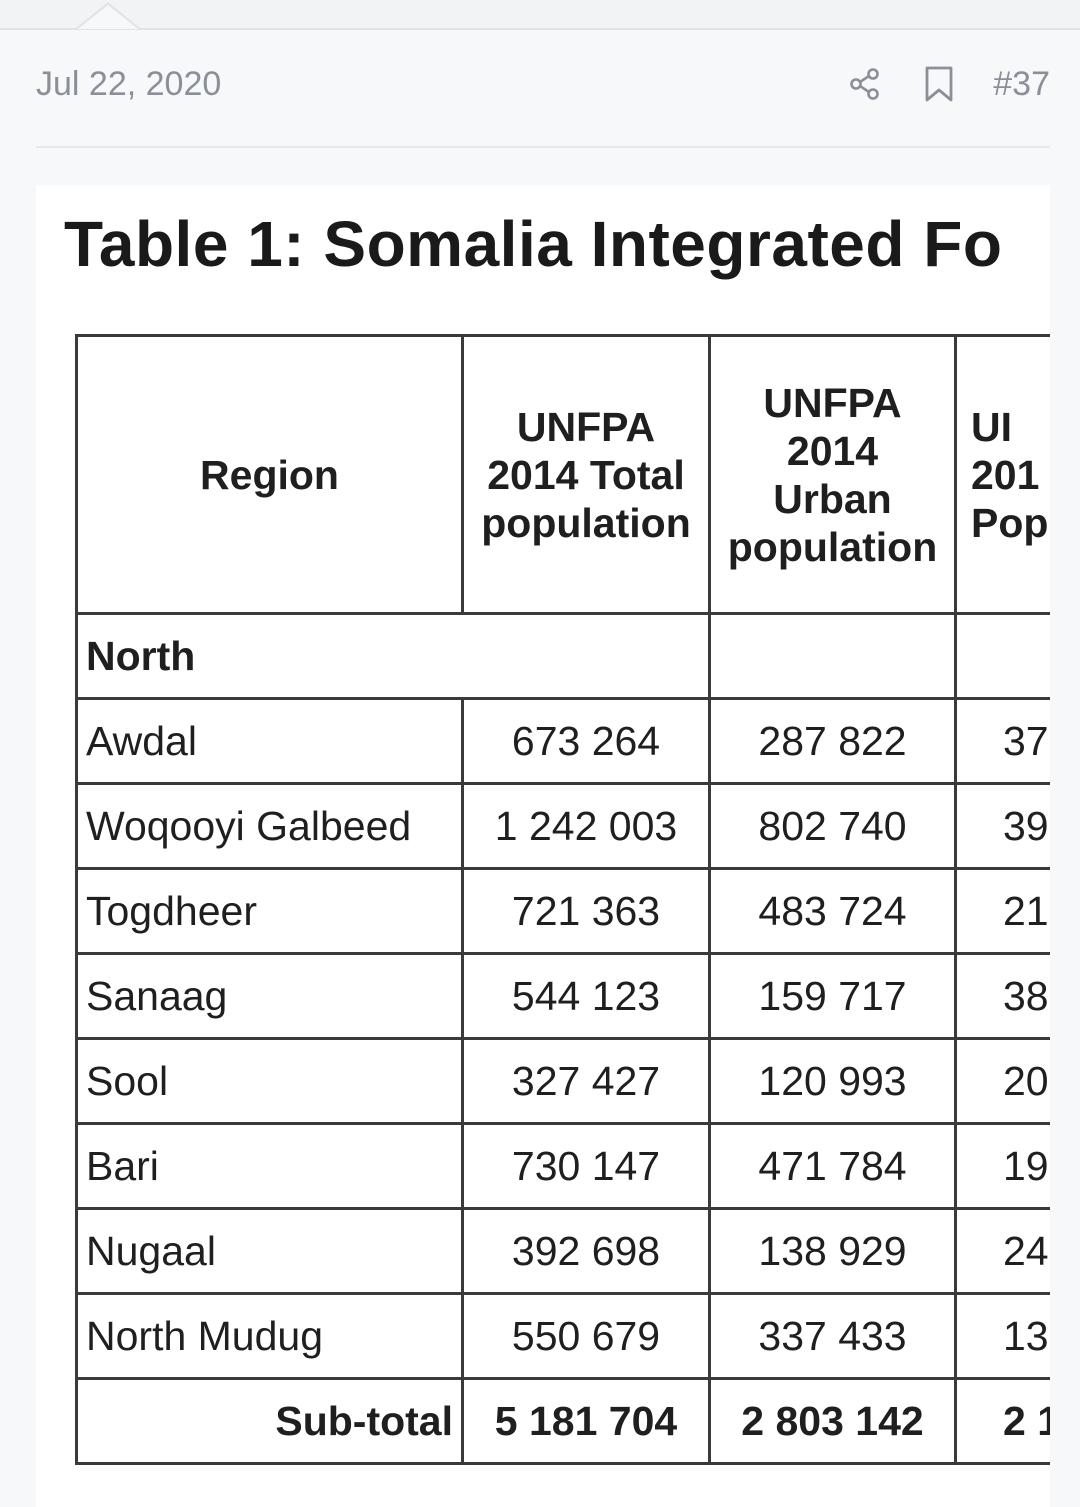 Image resolution: width=1080 pixels, height=1507 pixels. Describe the element at coordinates (393, 656) in the screenshot. I see `section-label: North` at that location.